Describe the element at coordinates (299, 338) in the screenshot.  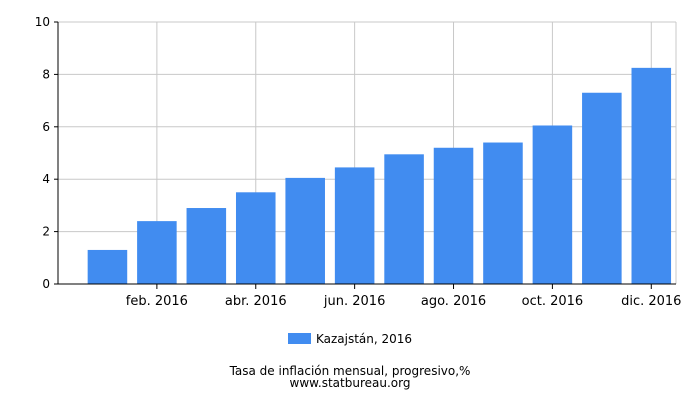
I see `legend-swatch` at that location.